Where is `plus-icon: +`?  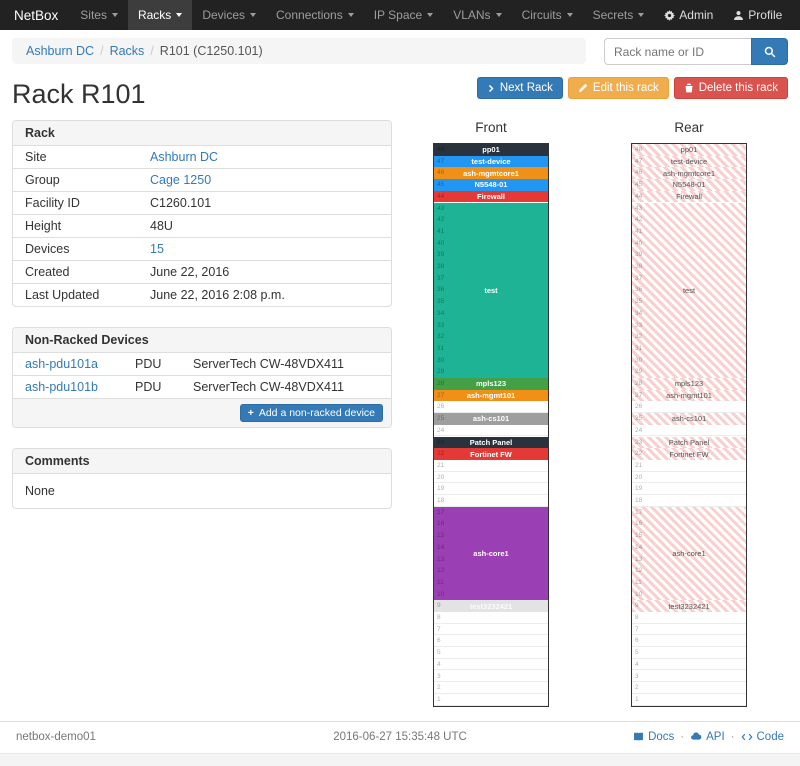 plus-icon: + is located at coordinates (250, 413).